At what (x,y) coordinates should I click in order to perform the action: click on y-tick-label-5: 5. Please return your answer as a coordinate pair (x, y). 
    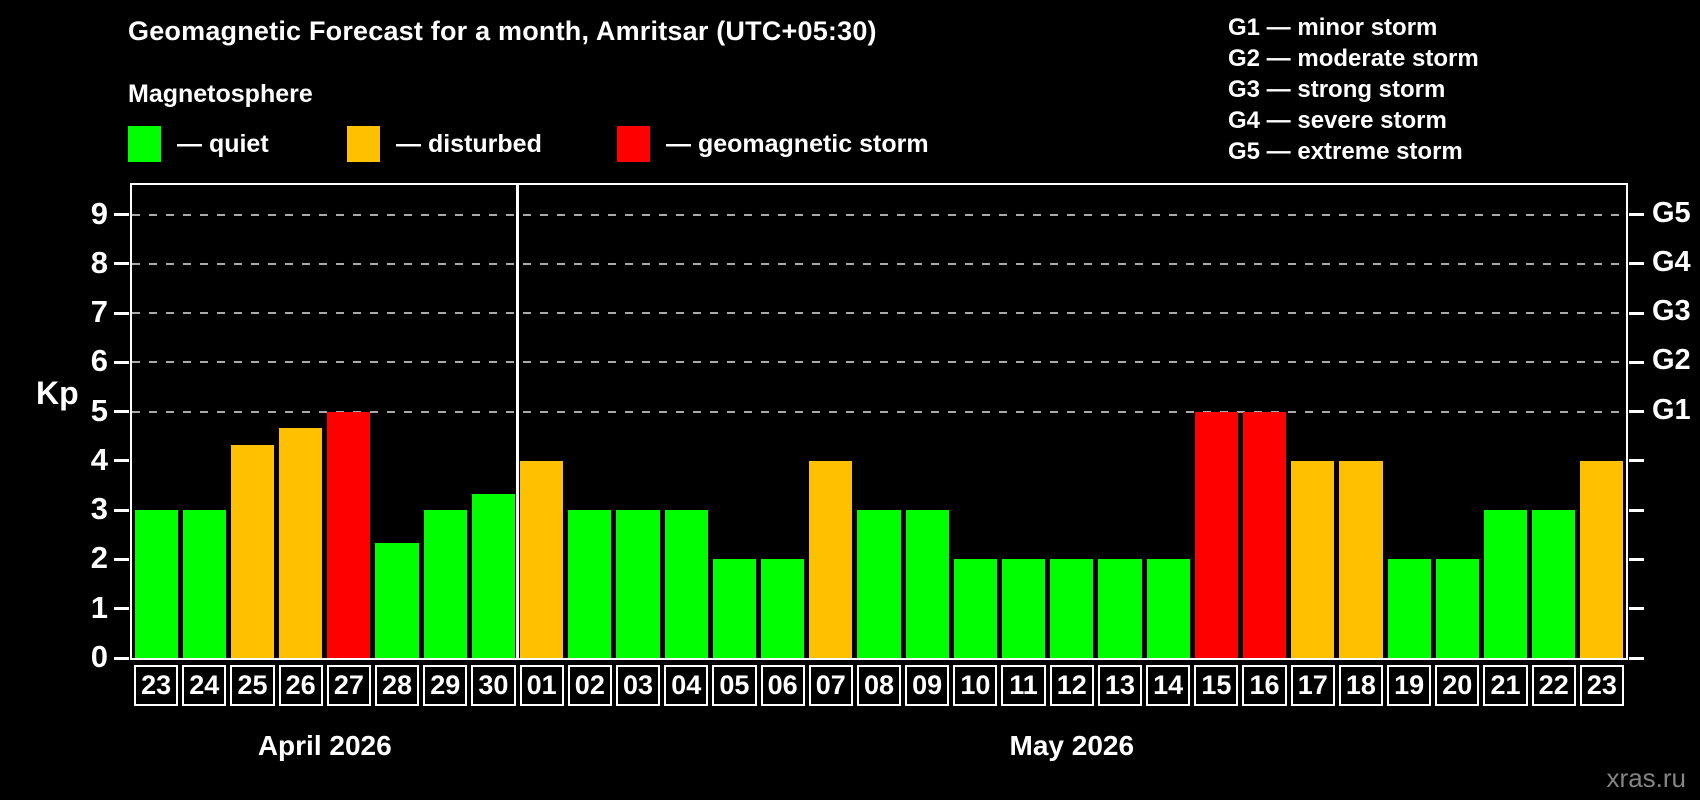
    Looking at the image, I should click on (99, 410).